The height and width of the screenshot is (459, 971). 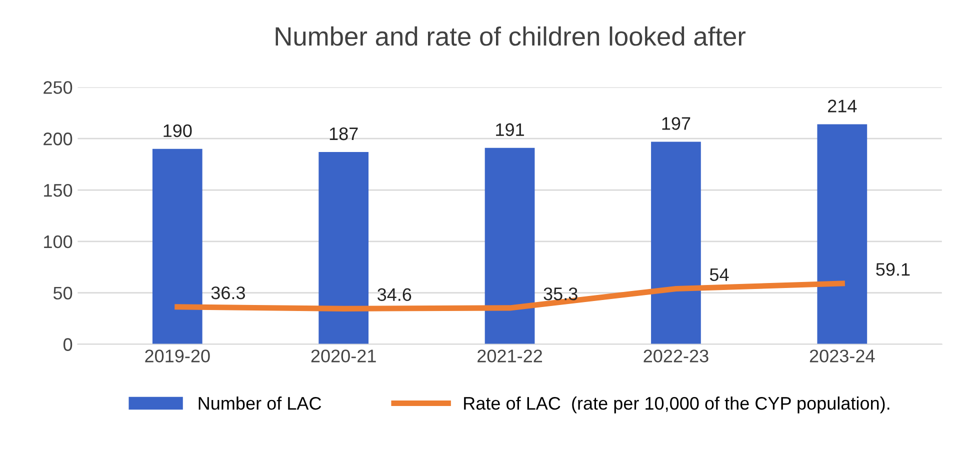 I want to click on data-label: 214, so click(x=842, y=106).